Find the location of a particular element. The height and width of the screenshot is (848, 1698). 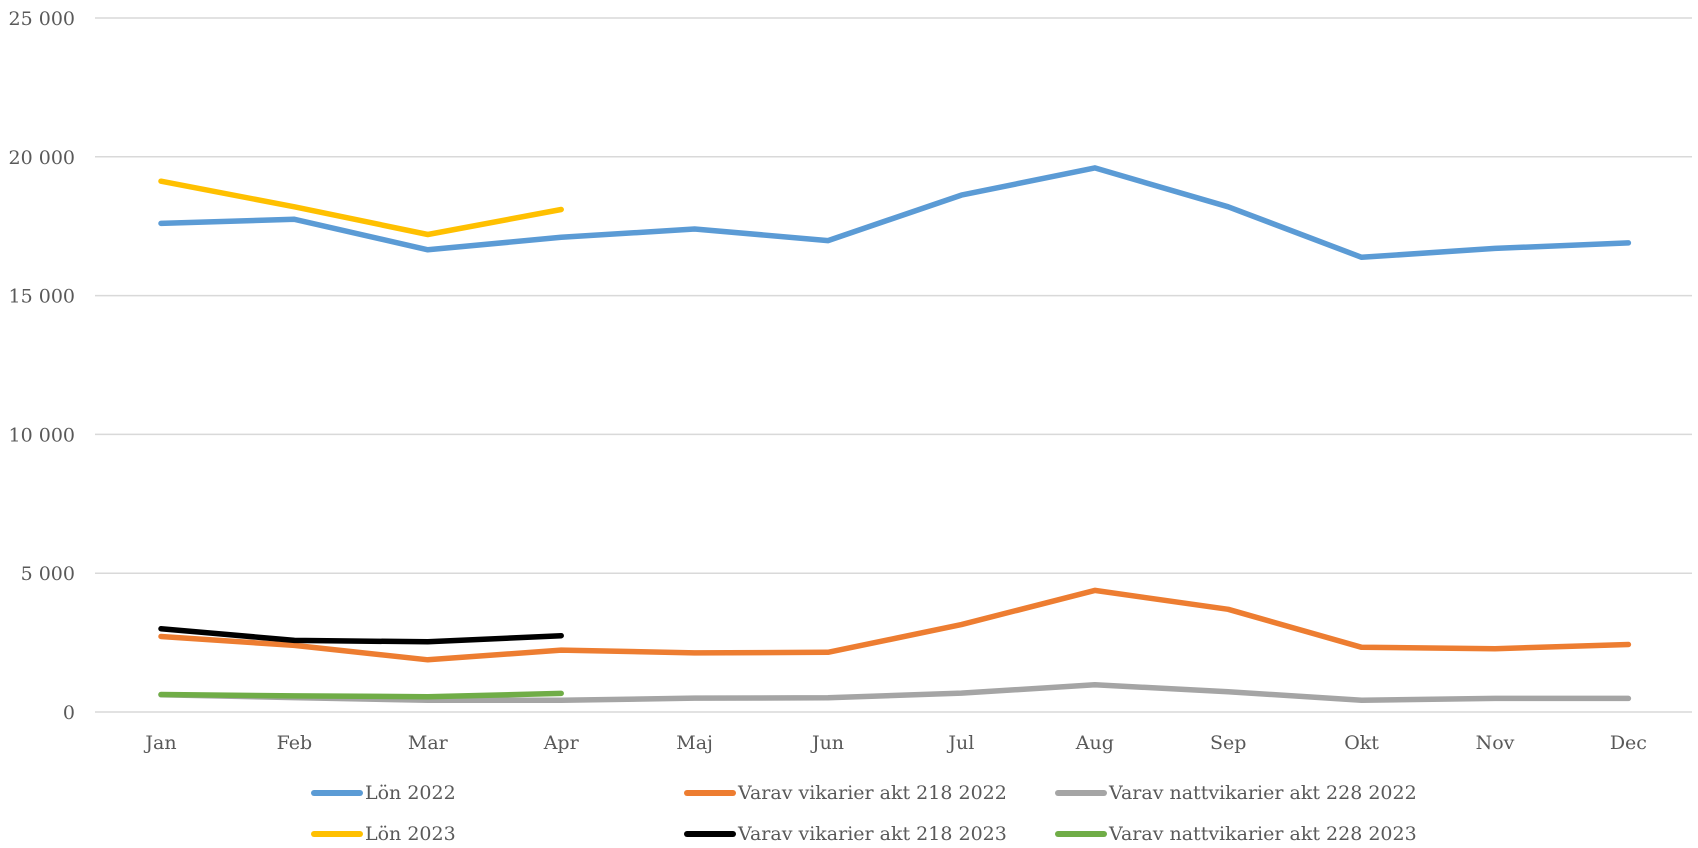

y-axis-tick-labels: 0 5 000 10 000 15 000 20 000 25 000 is located at coordinates (42, 366).